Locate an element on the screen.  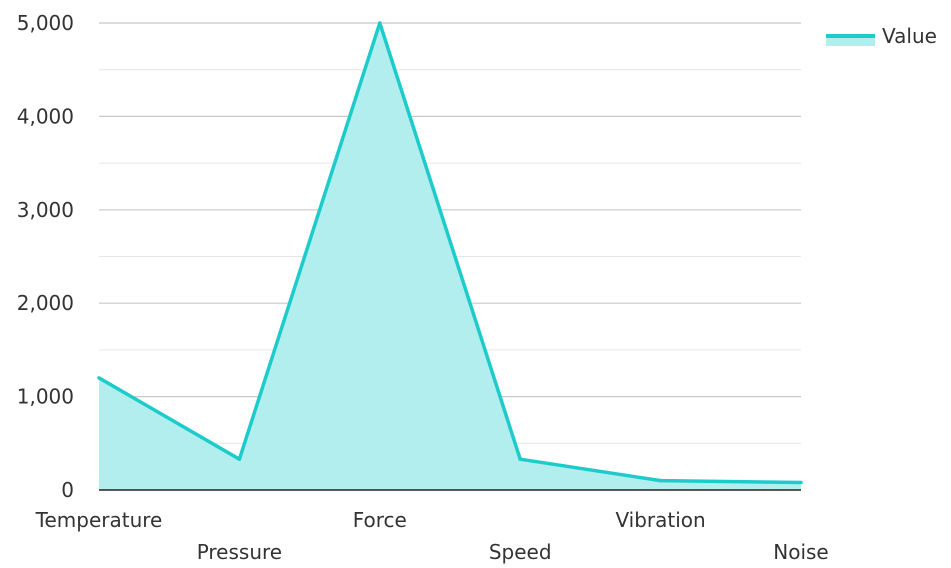
legend-label: Value is located at coordinates (909, 36).